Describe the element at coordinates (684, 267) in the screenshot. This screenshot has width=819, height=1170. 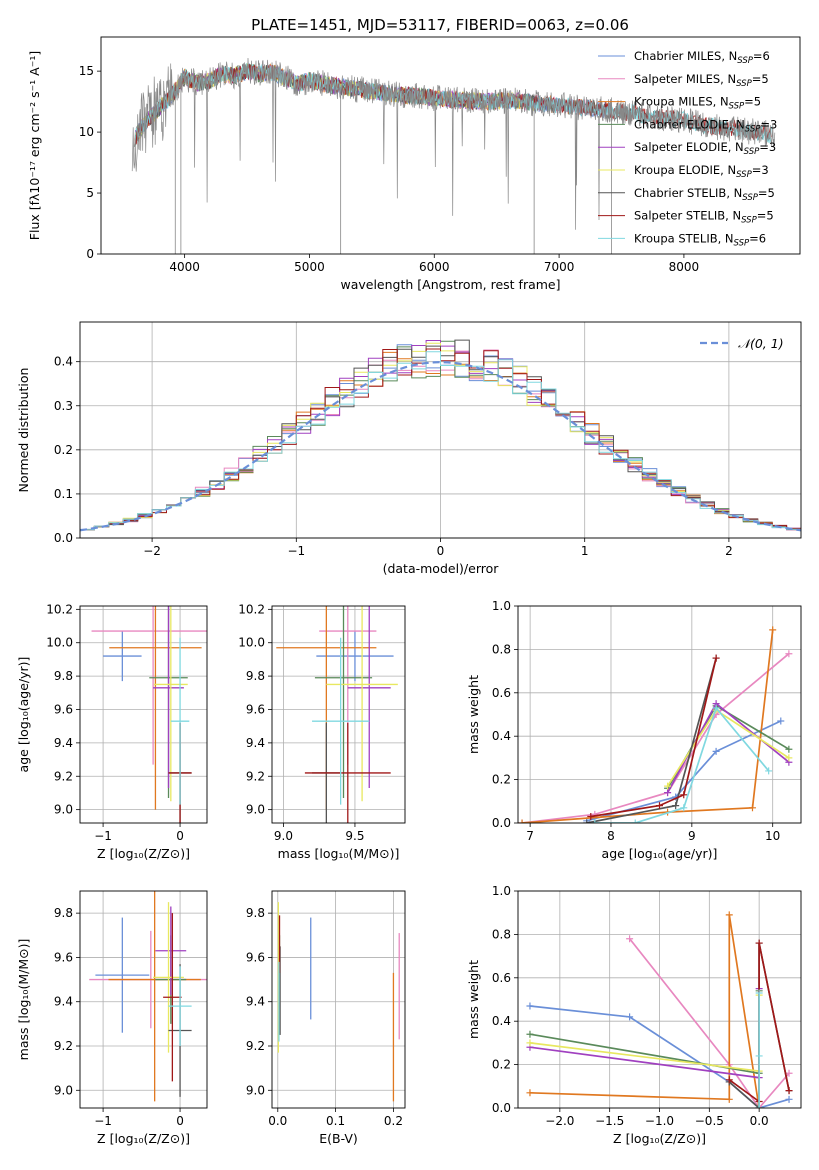
I see `x-tick-label: 8000` at that location.